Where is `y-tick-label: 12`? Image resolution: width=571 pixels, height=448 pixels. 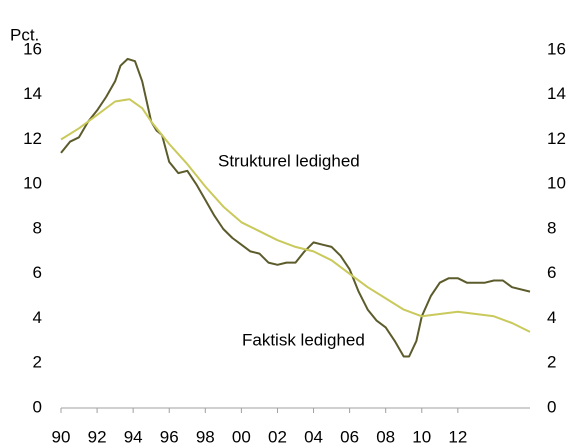 y-tick-label: 12 is located at coordinates (32, 138).